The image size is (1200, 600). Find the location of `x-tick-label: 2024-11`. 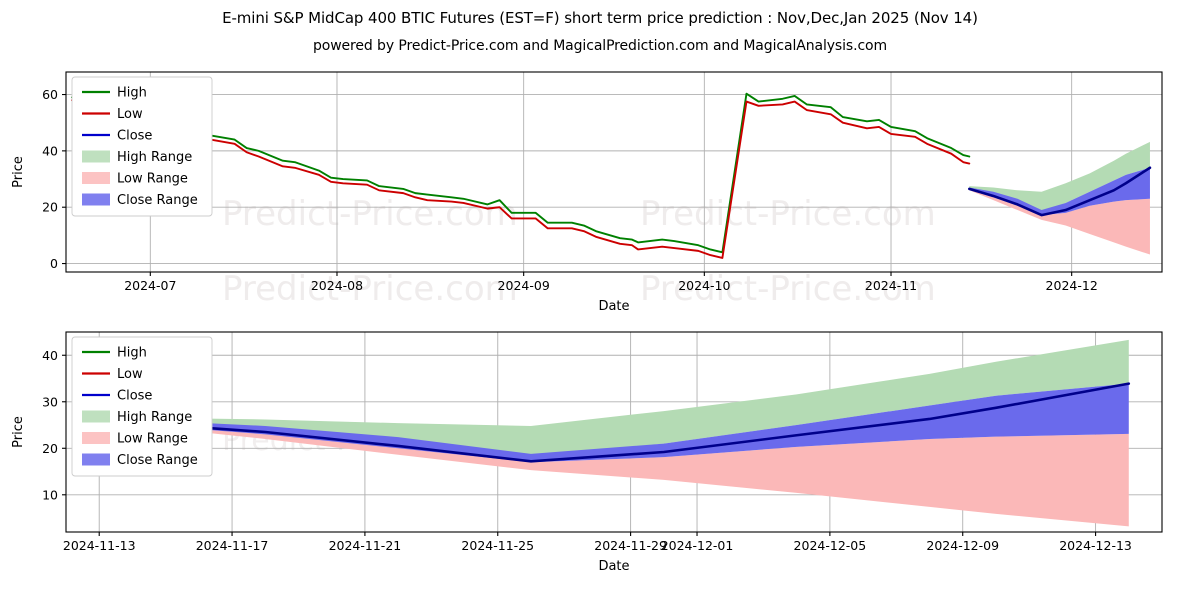

x-tick-label: 2024-11 is located at coordinates (891, 285).